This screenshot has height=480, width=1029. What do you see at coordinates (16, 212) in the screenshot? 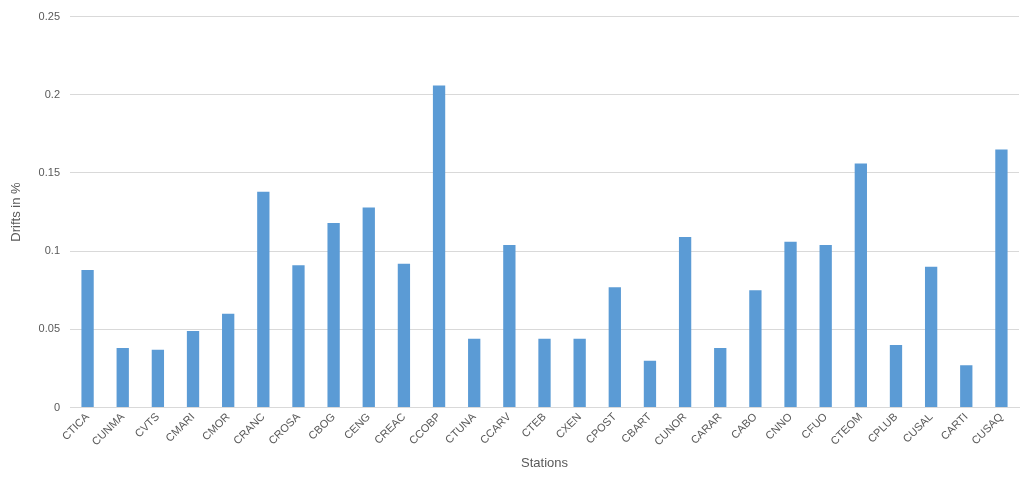
I see `y-axis-title: Drifts in %` at bounding box center [16, 212].